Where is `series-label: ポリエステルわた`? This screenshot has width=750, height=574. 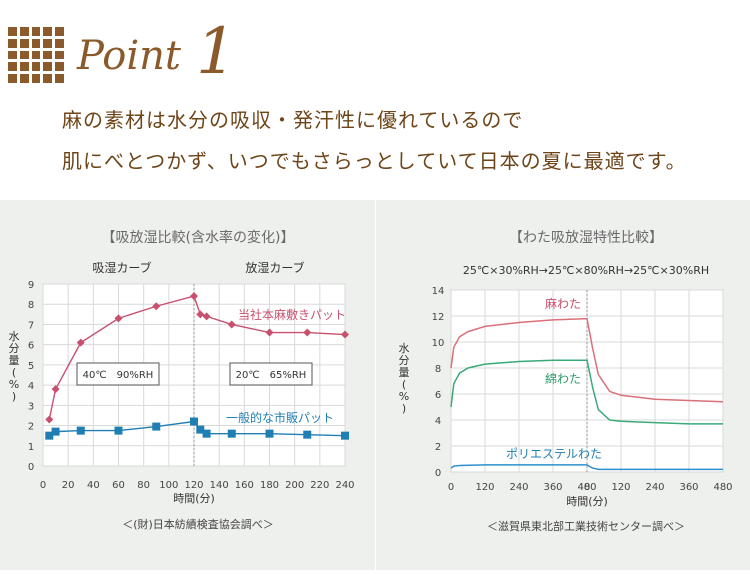 series-label: ポリエステルわた is located at coordinates (554, 454).